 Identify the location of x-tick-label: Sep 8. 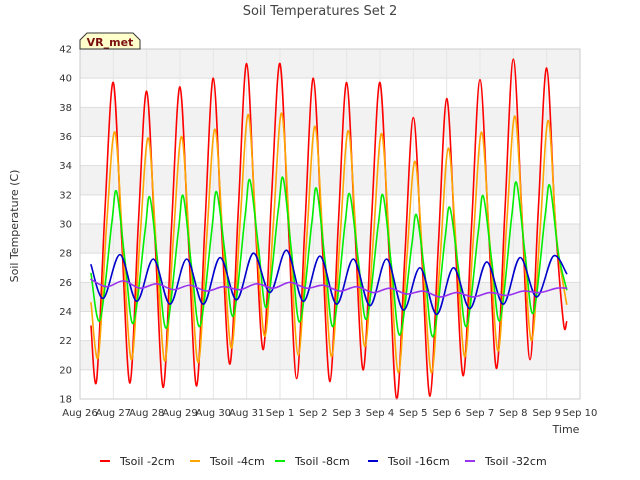
(513, 413).